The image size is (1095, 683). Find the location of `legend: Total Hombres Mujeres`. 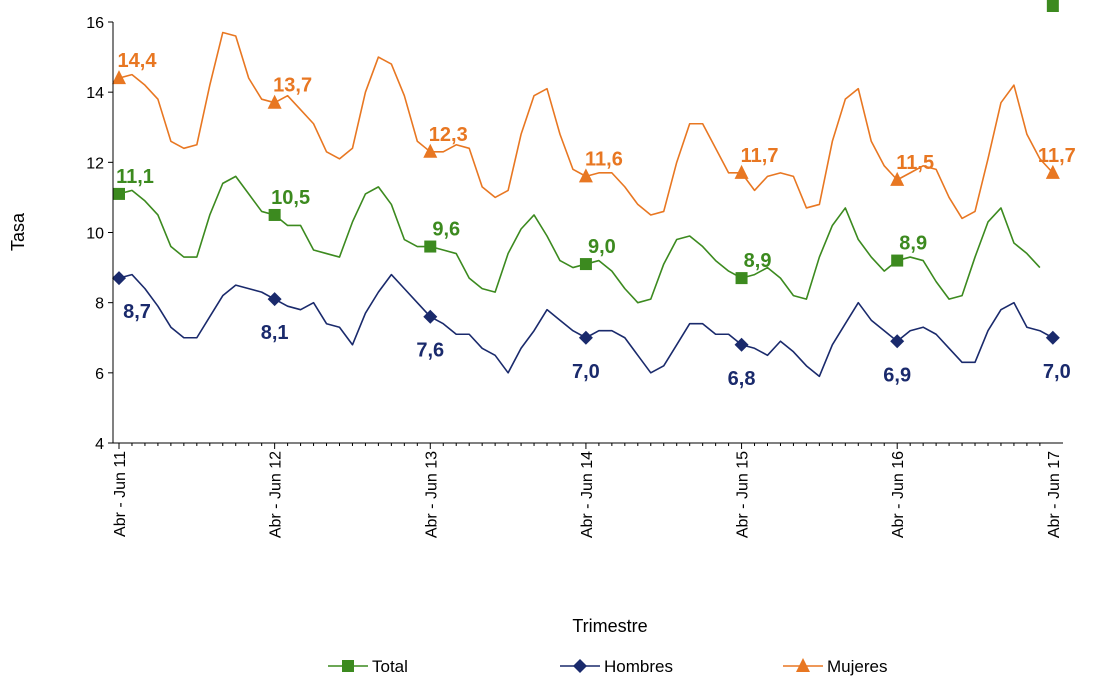

legend: Total Hombres Mujeres is located at coordinates (607, 666).